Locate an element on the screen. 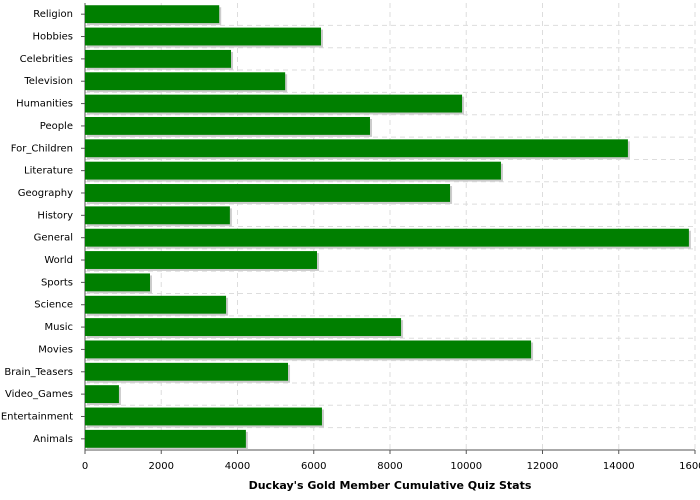 Image resolution: width=700 pixels, height=500 pixels. x-tick-label: 8000 is located at coordinates (389, 466).